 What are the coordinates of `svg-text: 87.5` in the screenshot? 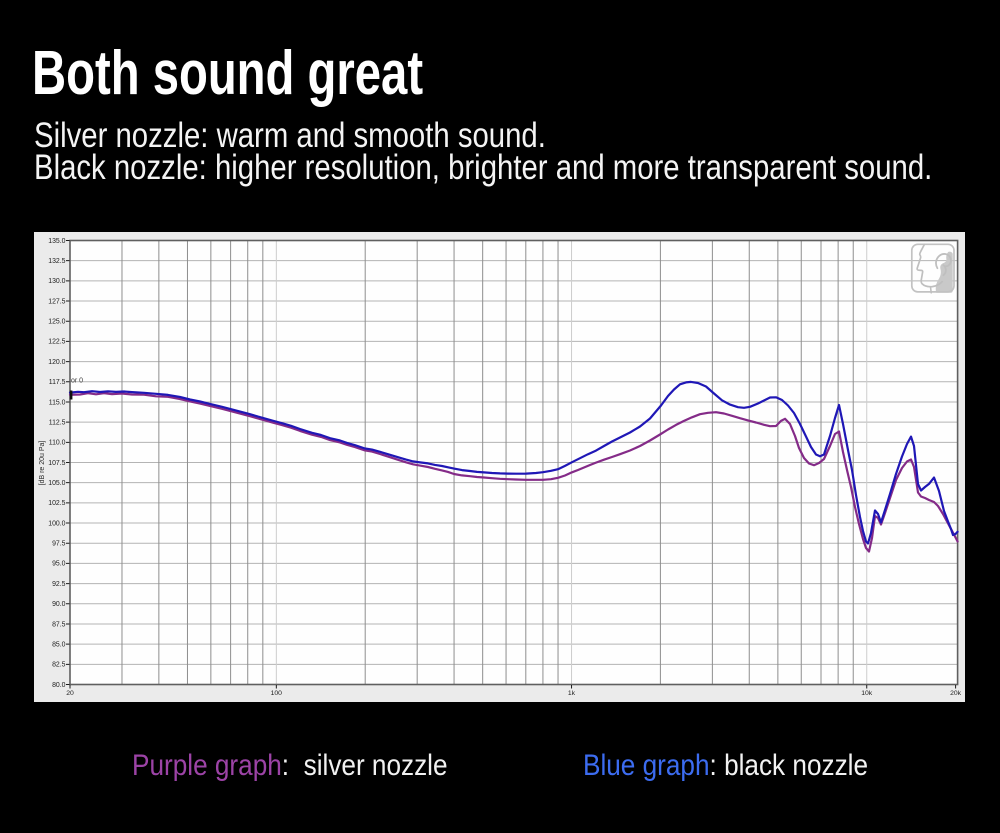 It's located at (59, 624).